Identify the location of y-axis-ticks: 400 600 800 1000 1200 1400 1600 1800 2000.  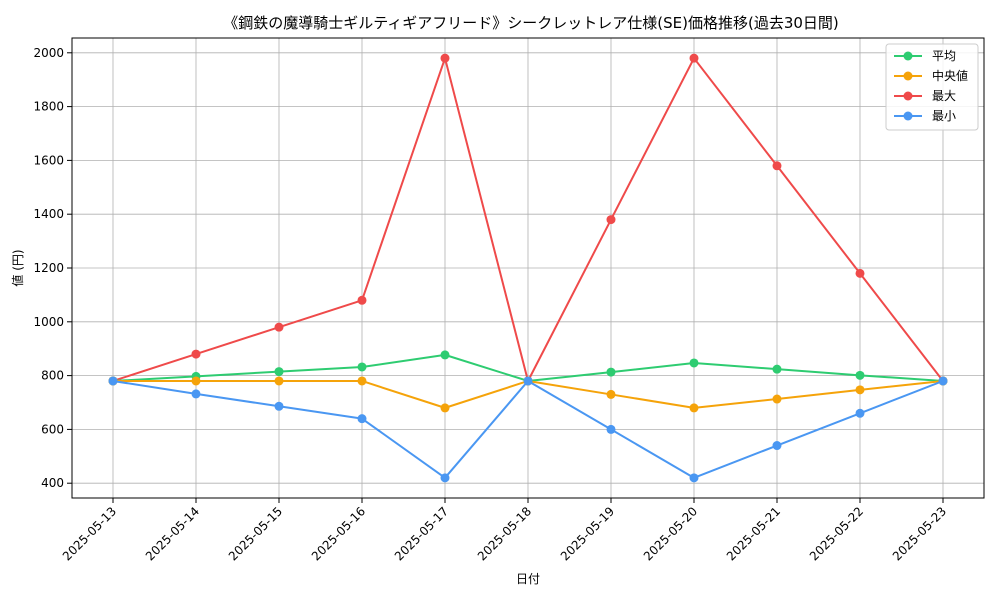
(52, 268).